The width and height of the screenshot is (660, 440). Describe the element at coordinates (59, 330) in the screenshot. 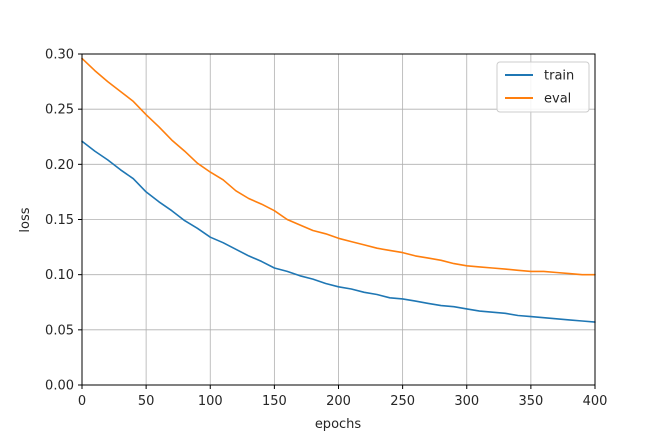

I see `y-tick-label: 0.05` at that location.